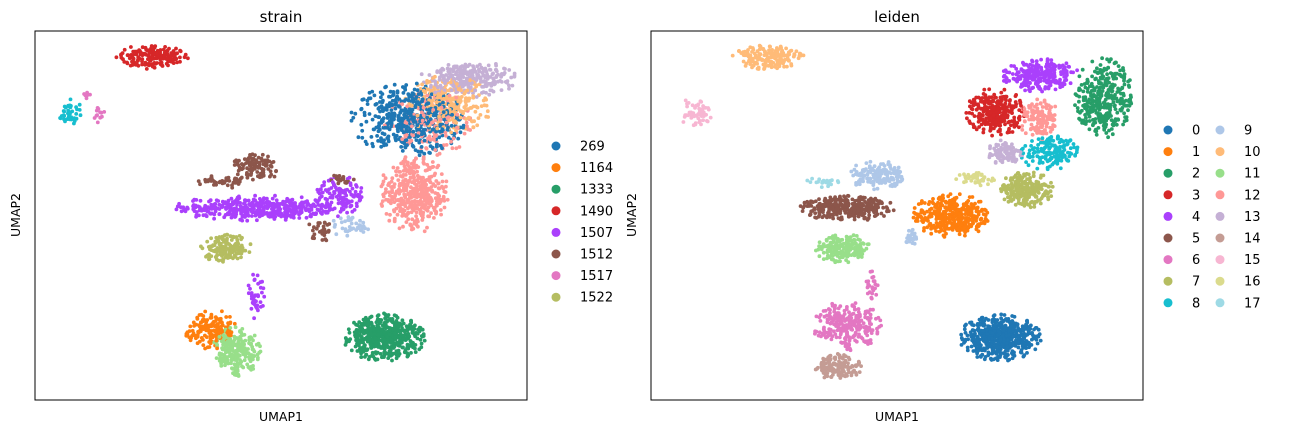 The image size is (1303, 434). I want to click on y-axis-label: UMAP2, so click(15, 215).